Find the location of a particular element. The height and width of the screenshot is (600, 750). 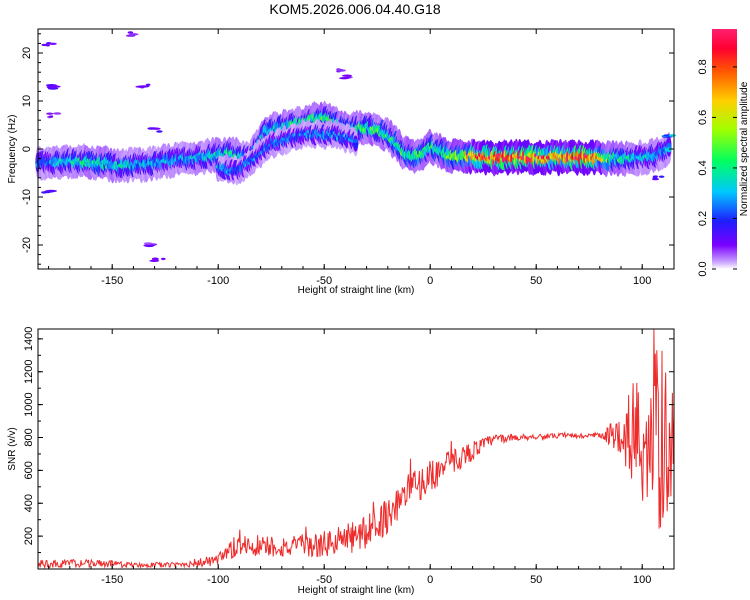

snr-y-tick-label: 1000 is located at coordinates (29, 404).